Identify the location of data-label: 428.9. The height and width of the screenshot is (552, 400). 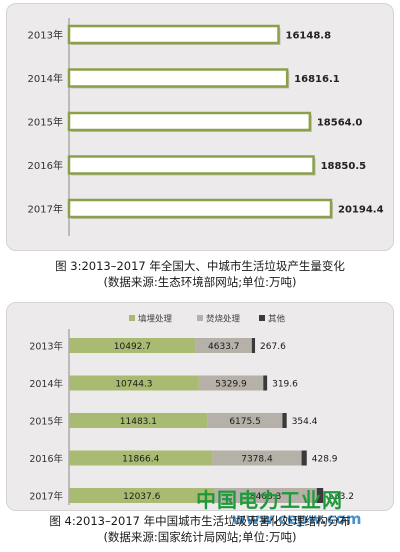
(325, 460).